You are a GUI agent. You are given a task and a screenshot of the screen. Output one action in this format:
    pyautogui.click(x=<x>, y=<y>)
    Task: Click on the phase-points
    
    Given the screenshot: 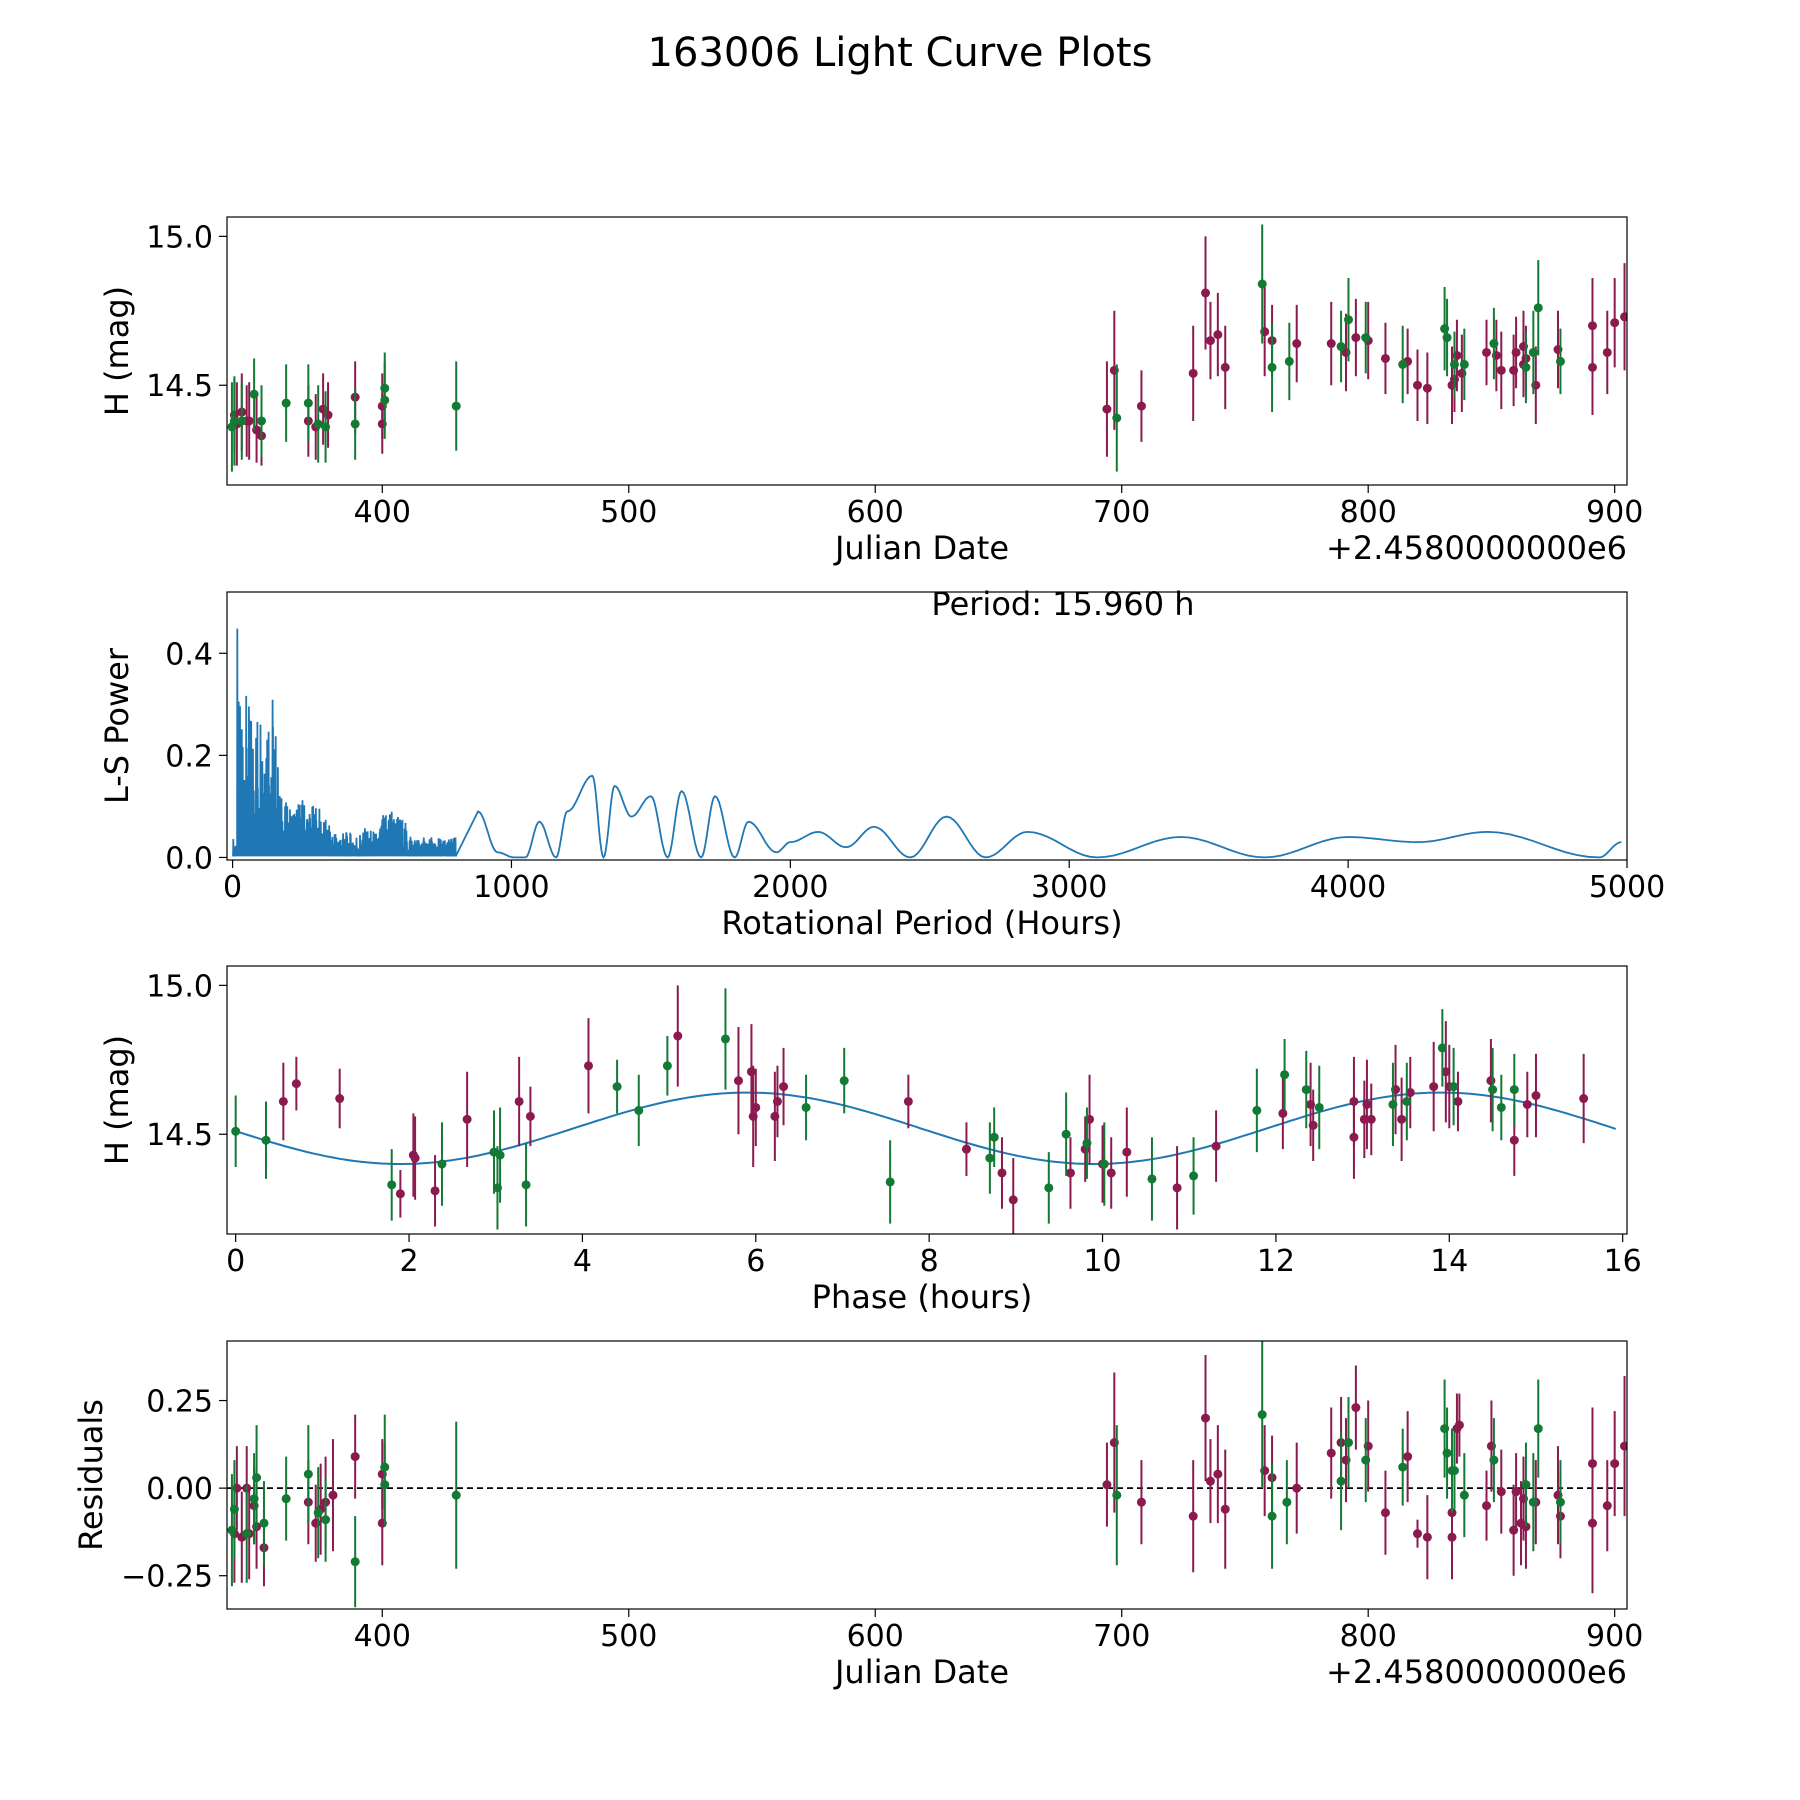 What is the action you would take?
    pyautogui.click(x=910, y=1109)
    